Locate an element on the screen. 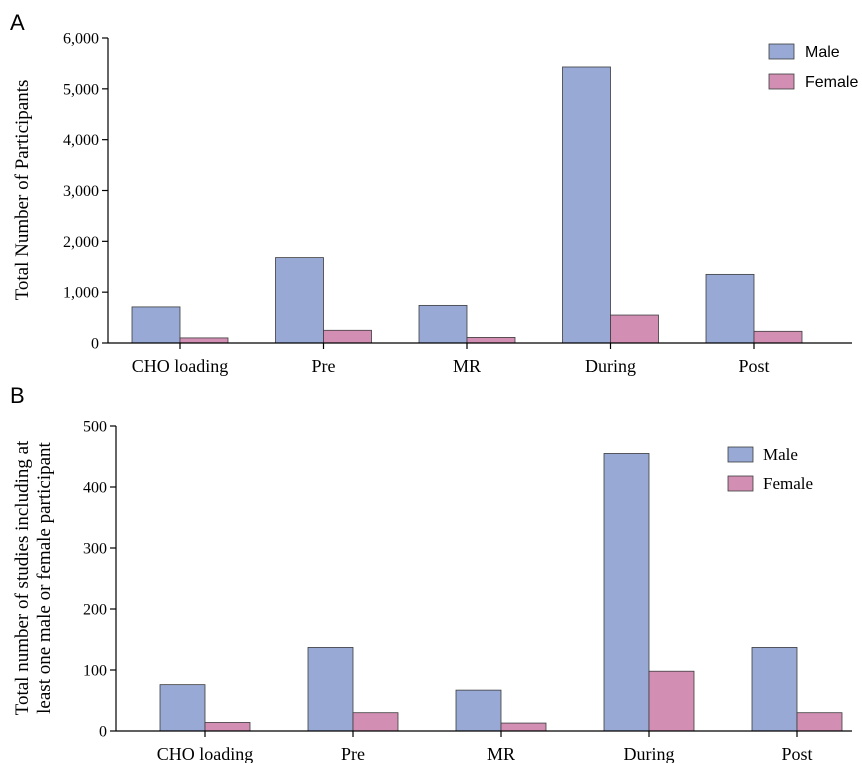 This screenshot has width=862, height=763. panel-b-ylabel-line-2: least one male or female participant is located at coordinates (44, 577).